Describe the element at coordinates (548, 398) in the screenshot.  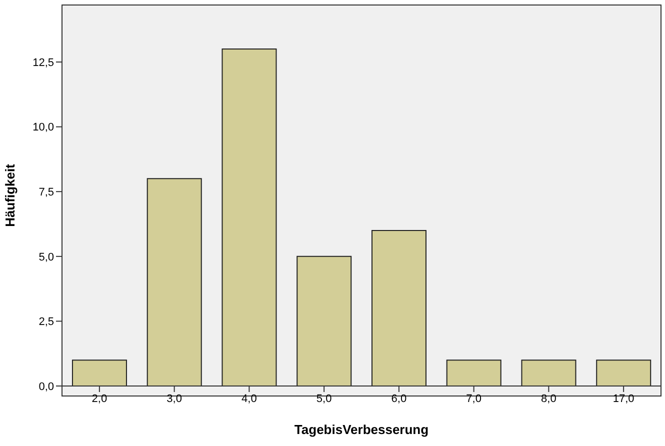
I see `x-tick-label: 8,0` at that location.